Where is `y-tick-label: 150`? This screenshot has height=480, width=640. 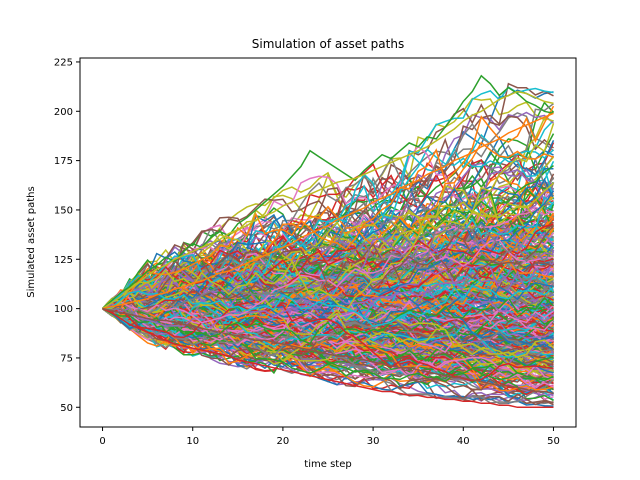 y-tick-label: 150 is located at coordinates (63, 210).